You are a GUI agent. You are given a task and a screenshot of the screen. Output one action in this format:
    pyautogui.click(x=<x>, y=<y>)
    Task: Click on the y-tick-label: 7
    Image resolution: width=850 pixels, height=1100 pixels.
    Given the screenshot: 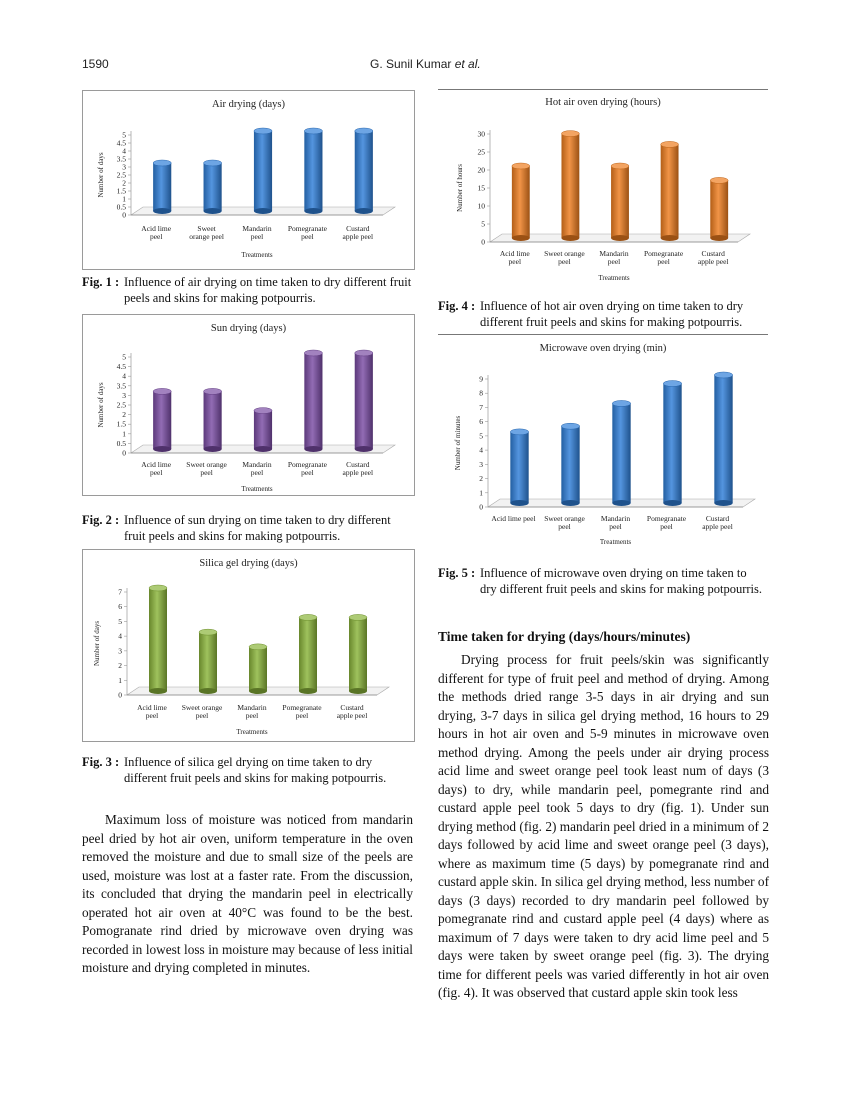 What is the action you would take?
    pyautogui.click(x=120, y=592)
    